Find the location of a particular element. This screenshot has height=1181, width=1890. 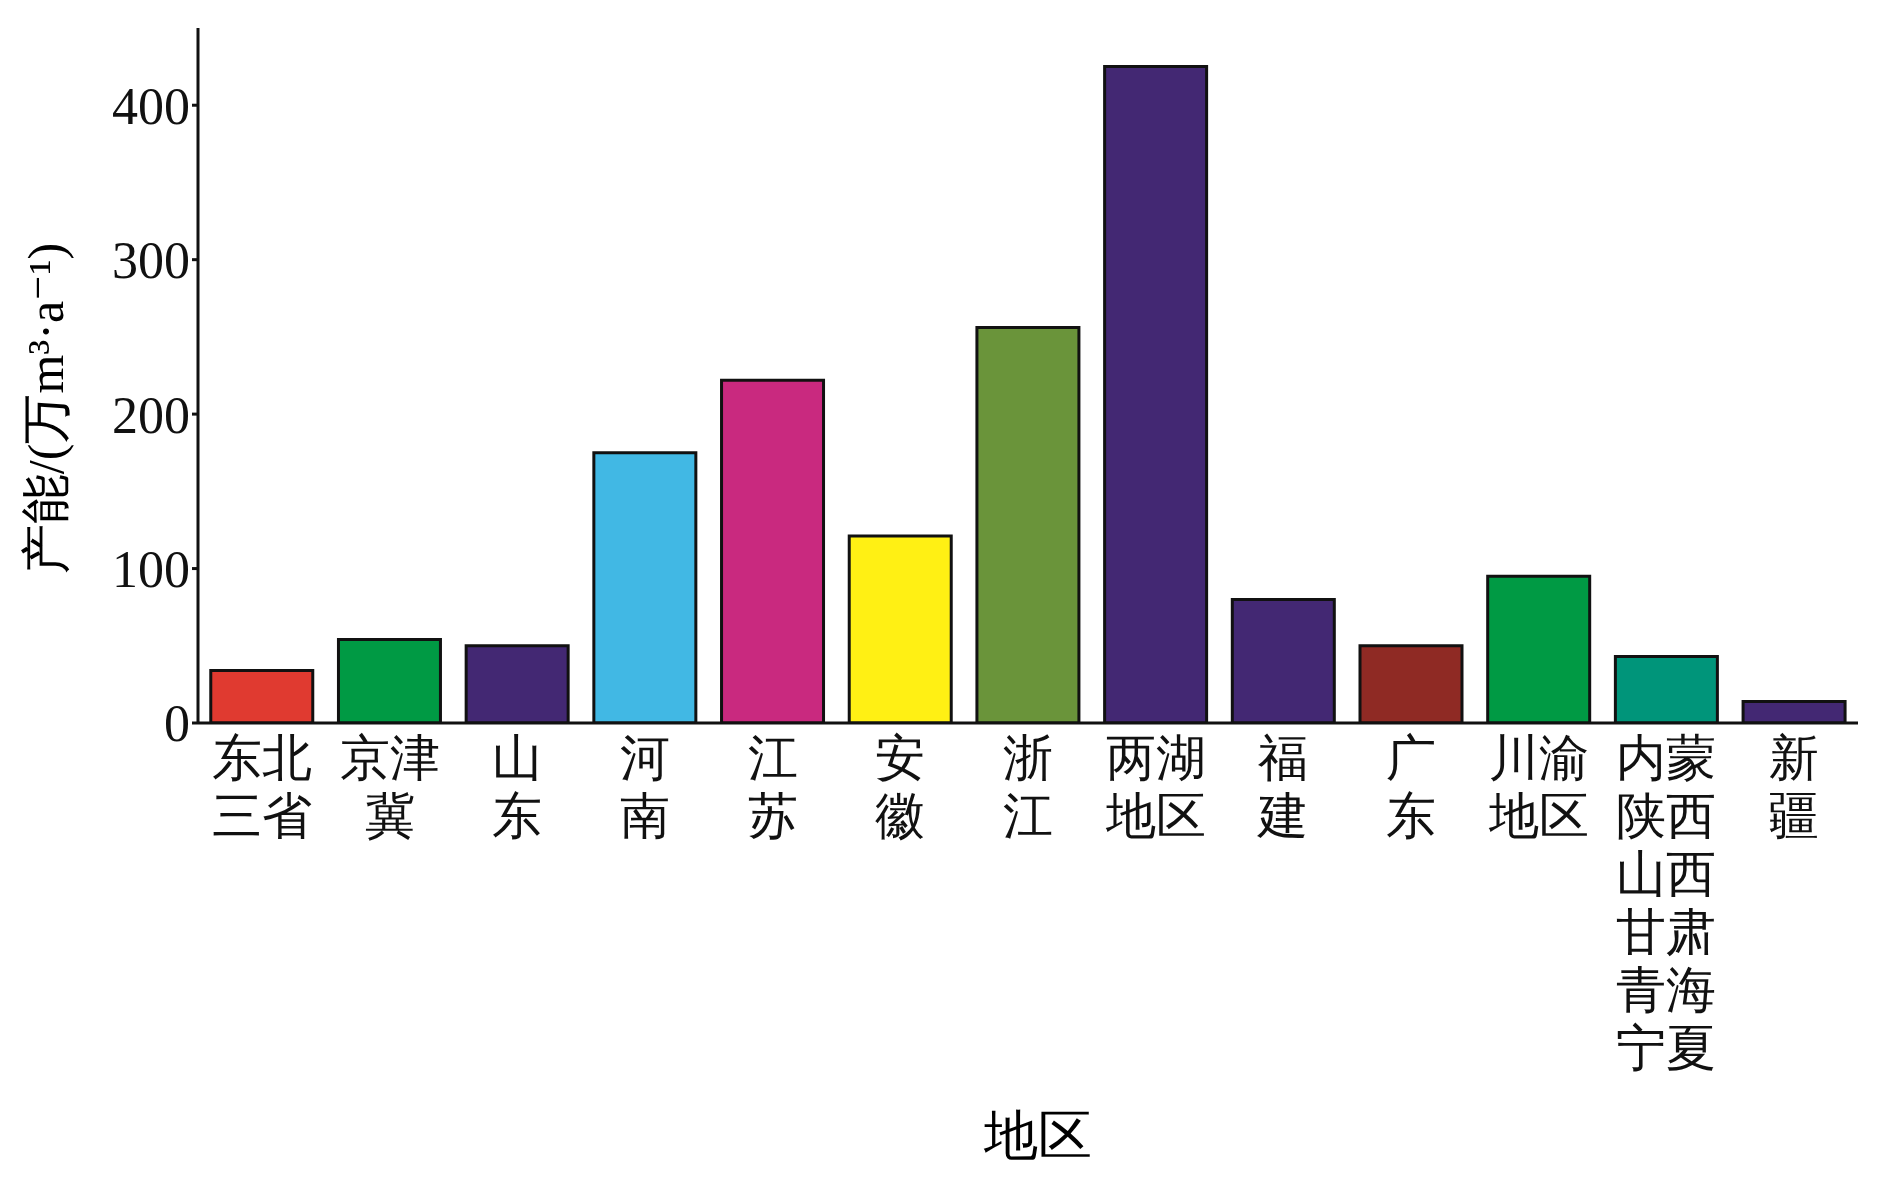

y-tick-label: 200 is located at coordinates (151, 415).